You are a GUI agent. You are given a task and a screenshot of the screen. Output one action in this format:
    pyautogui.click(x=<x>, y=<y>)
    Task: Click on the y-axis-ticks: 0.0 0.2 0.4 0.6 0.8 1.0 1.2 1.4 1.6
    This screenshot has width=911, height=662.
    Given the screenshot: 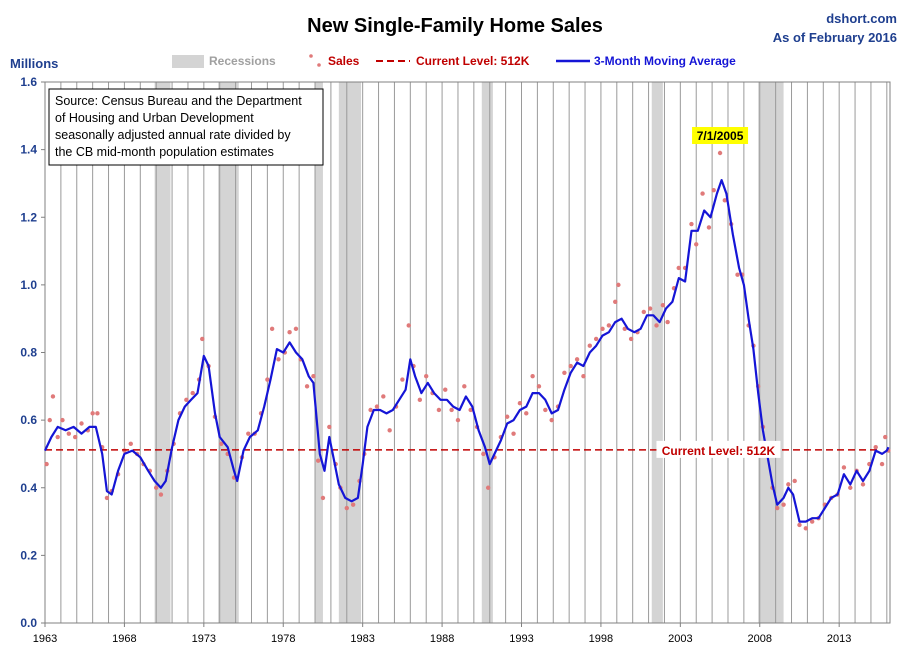 What is the action you would take?
    pyautogui.click(x=32, y=352)
    